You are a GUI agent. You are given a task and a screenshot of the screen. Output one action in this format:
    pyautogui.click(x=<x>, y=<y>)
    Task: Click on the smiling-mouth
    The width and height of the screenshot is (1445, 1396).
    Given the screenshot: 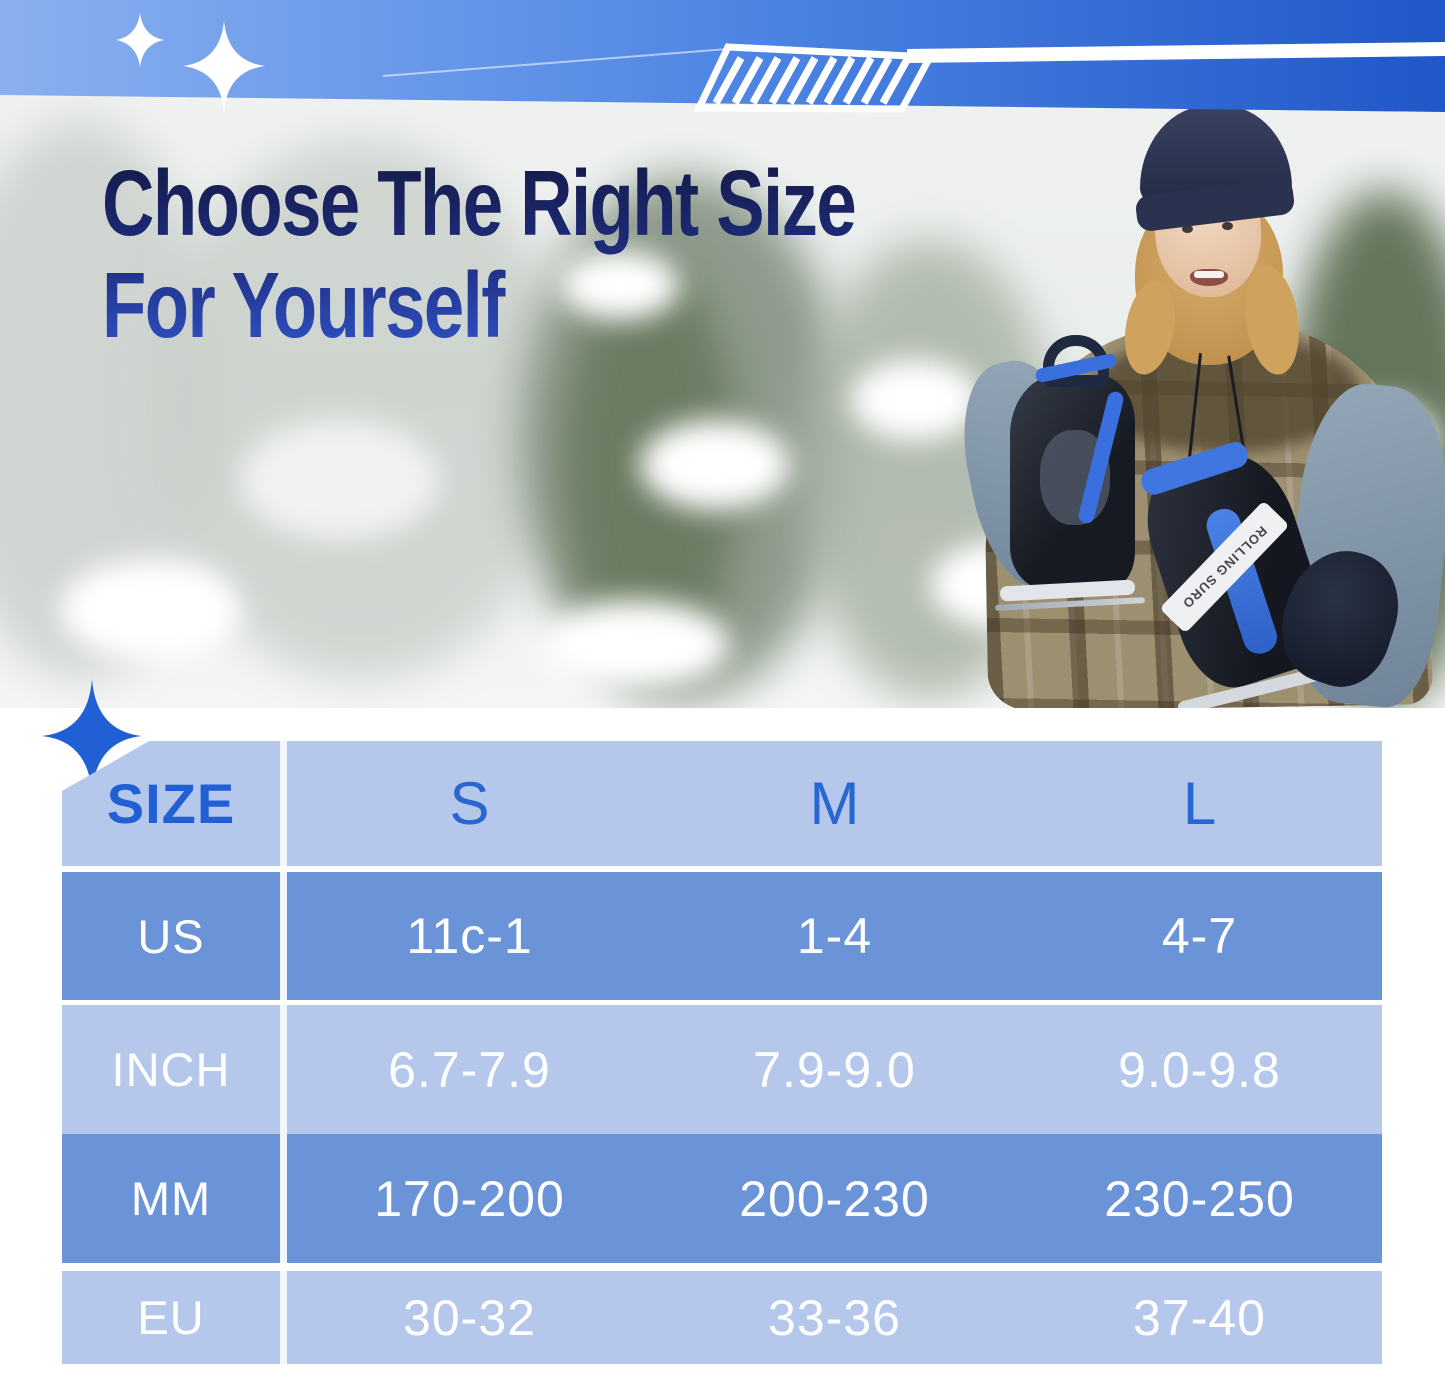 What is the action you would take?
    pyautogui.click(x=1209, y=277)
    